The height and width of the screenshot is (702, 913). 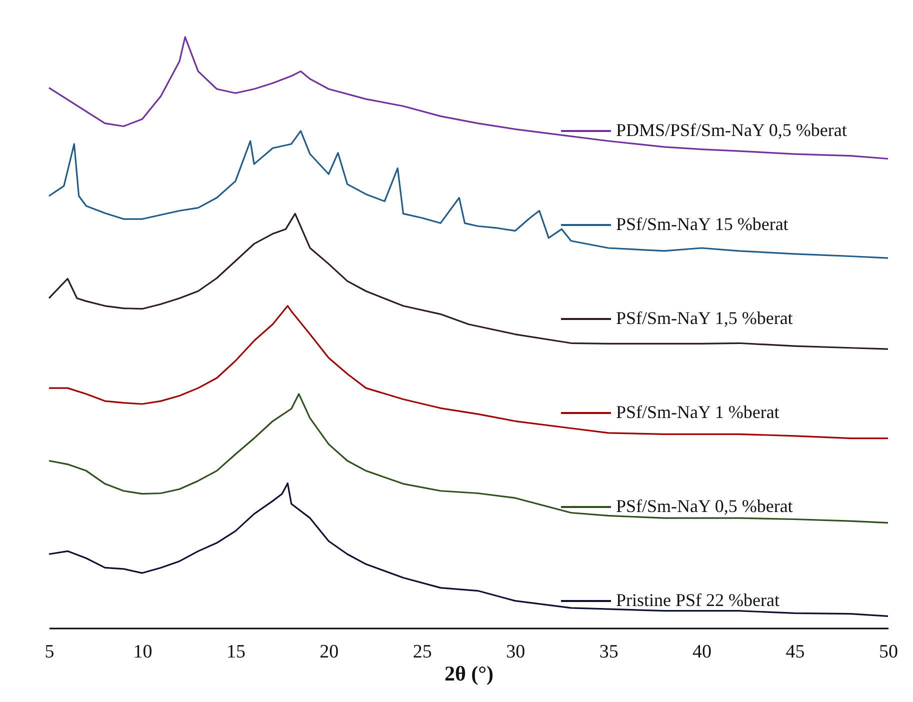 What do you see at coordinates (422, 652) in the screenshot?
I see `x-tick-label: 25` at bounding box center [422, 652].